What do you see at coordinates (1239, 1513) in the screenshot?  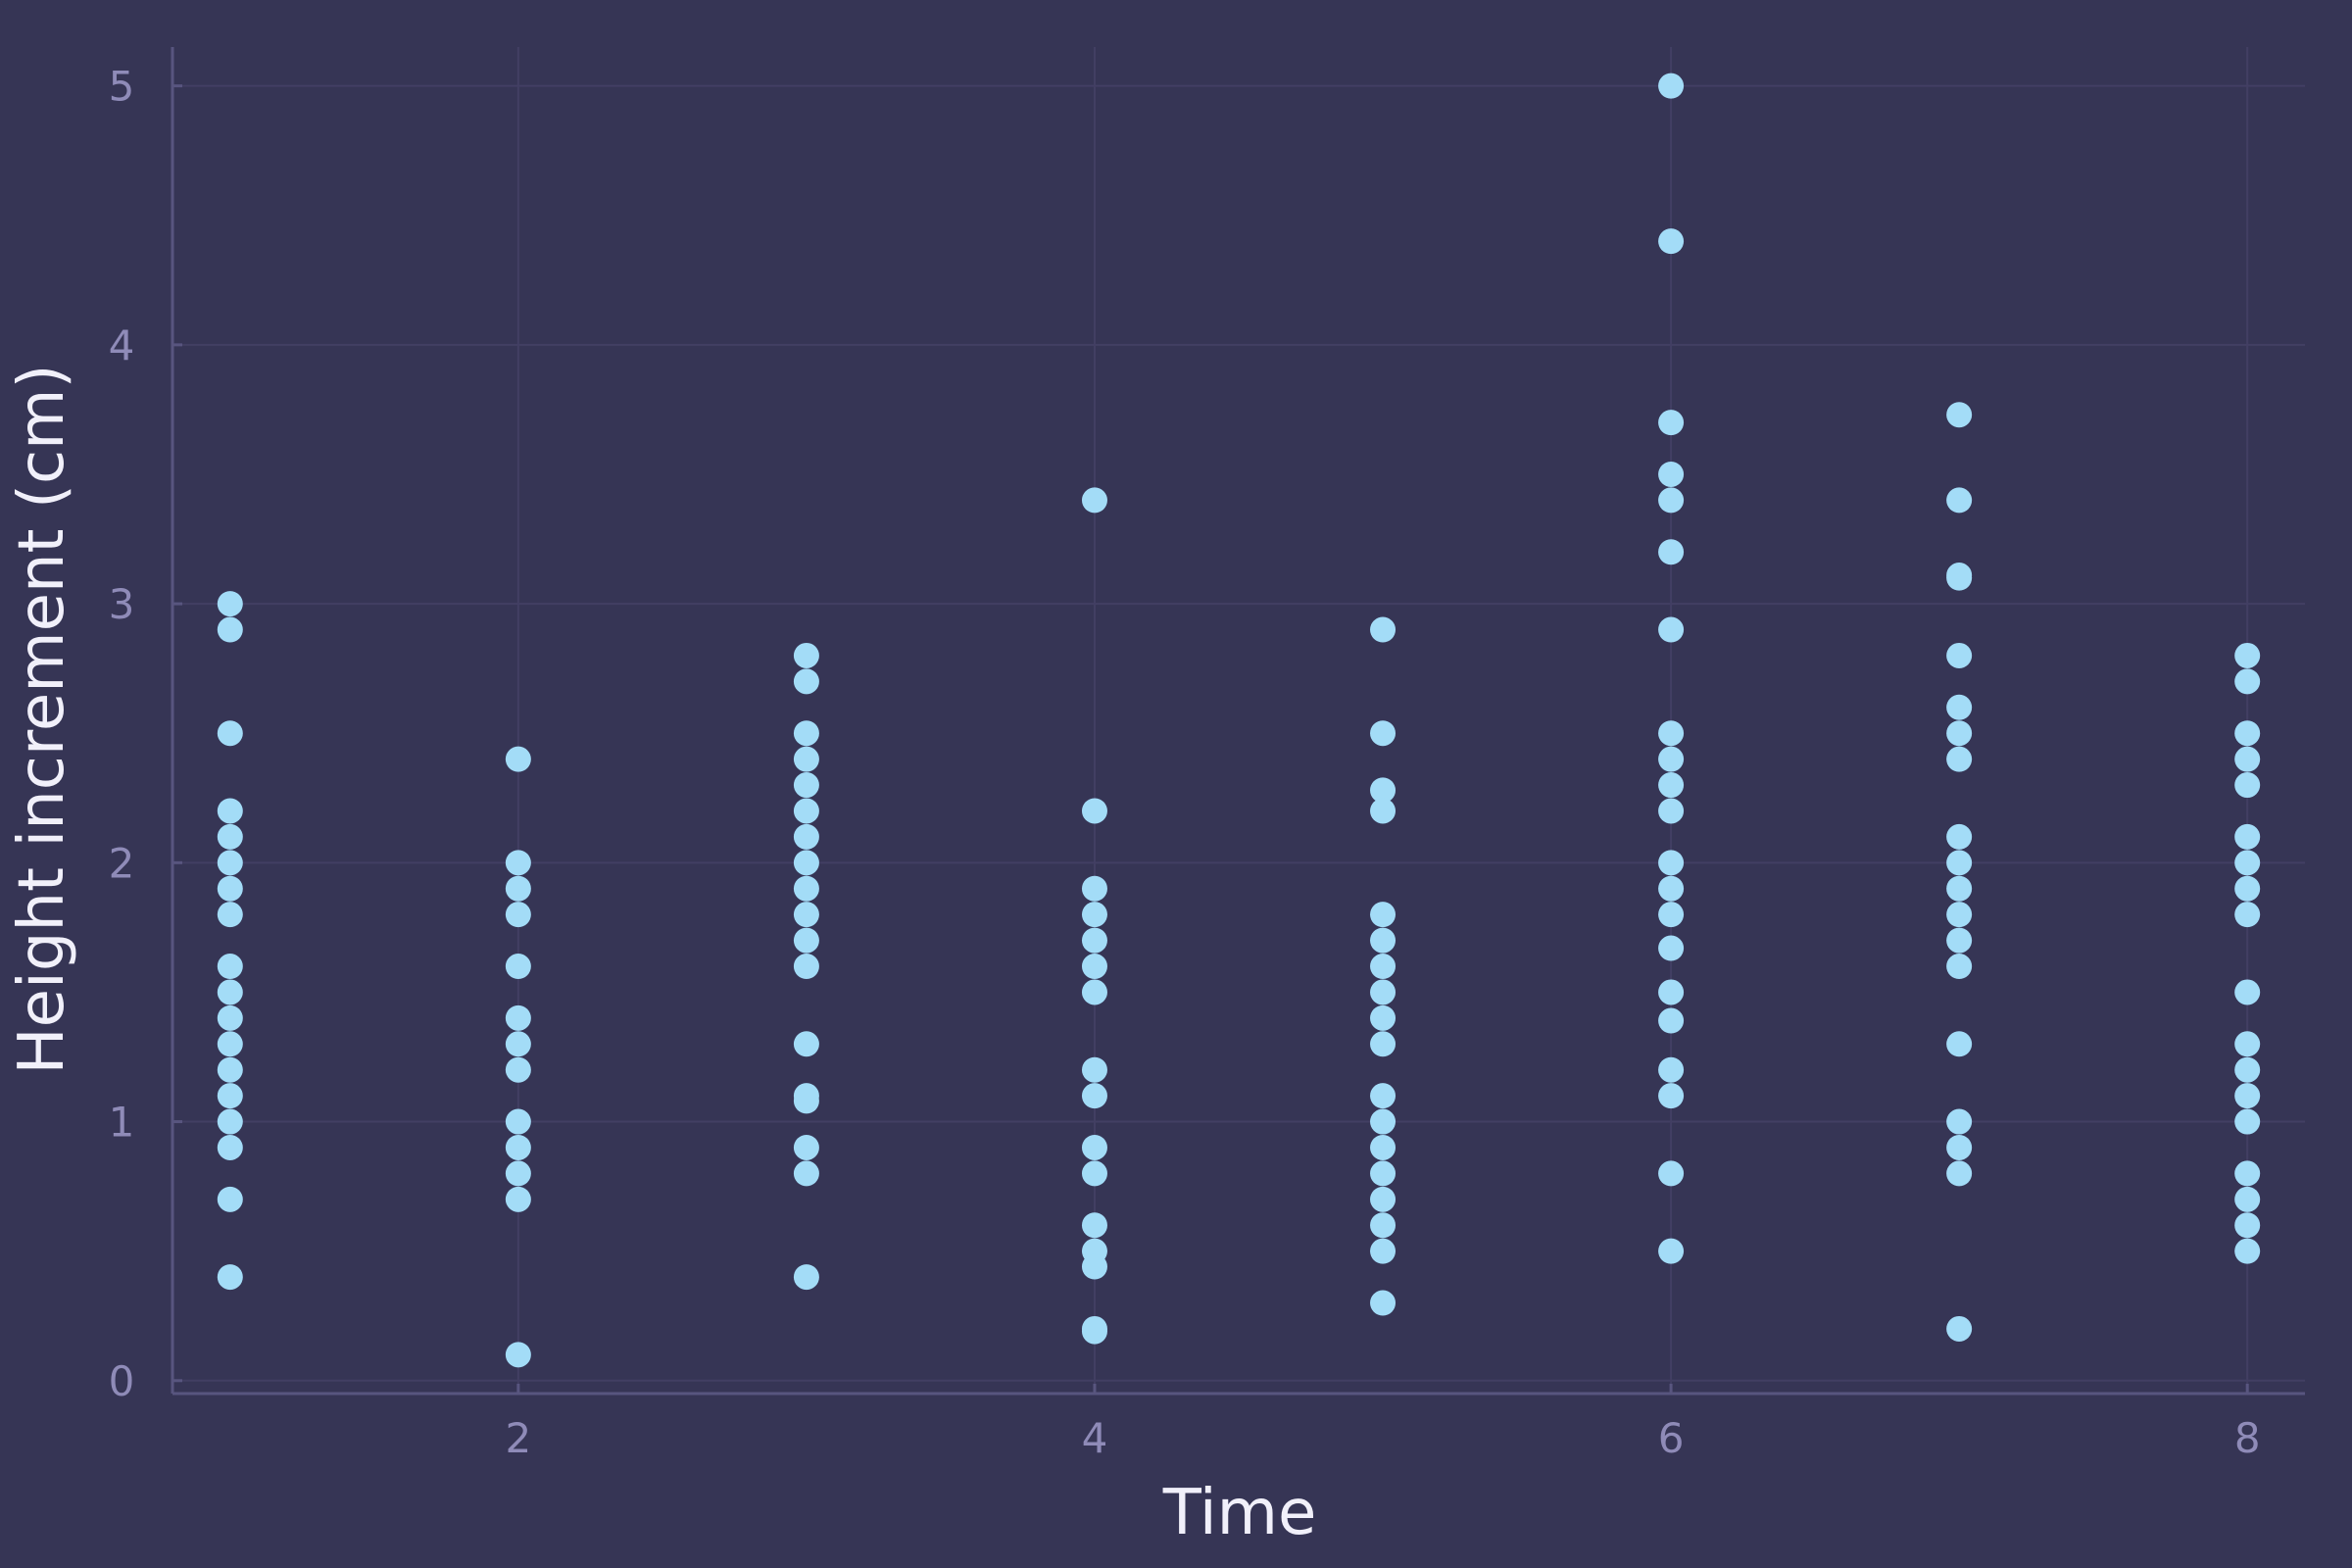 I see `x-axis-title: Time` at bounding box center [1239, 1513].